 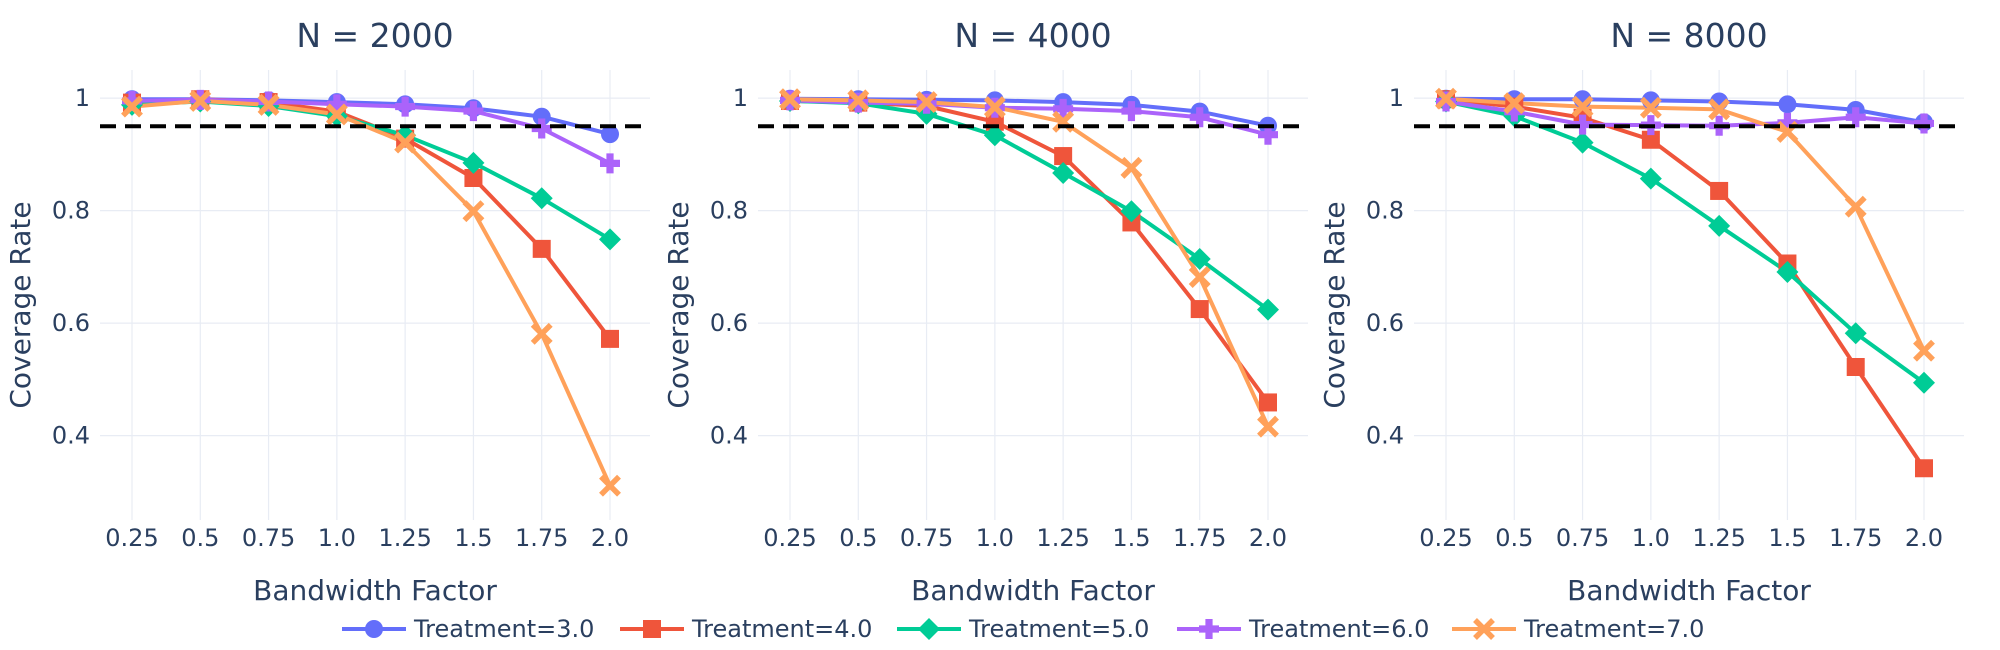 What do you see at coordinates (1058, 629) in the screenshot?
I see `legend-label: Treatment=5.0` at bounding box center [1058, 629].